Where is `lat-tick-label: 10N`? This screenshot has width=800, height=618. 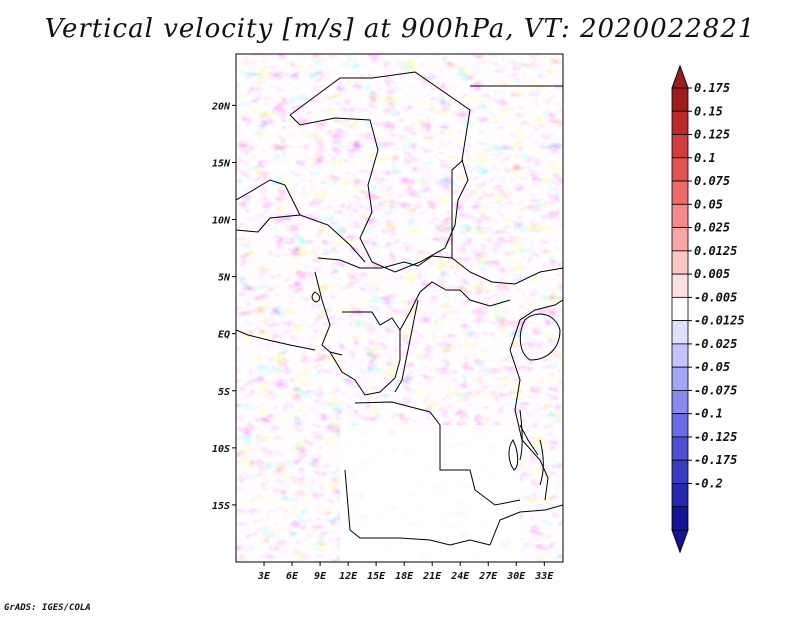 lat-tick-label: 10N is located at coordinates (221, 221).